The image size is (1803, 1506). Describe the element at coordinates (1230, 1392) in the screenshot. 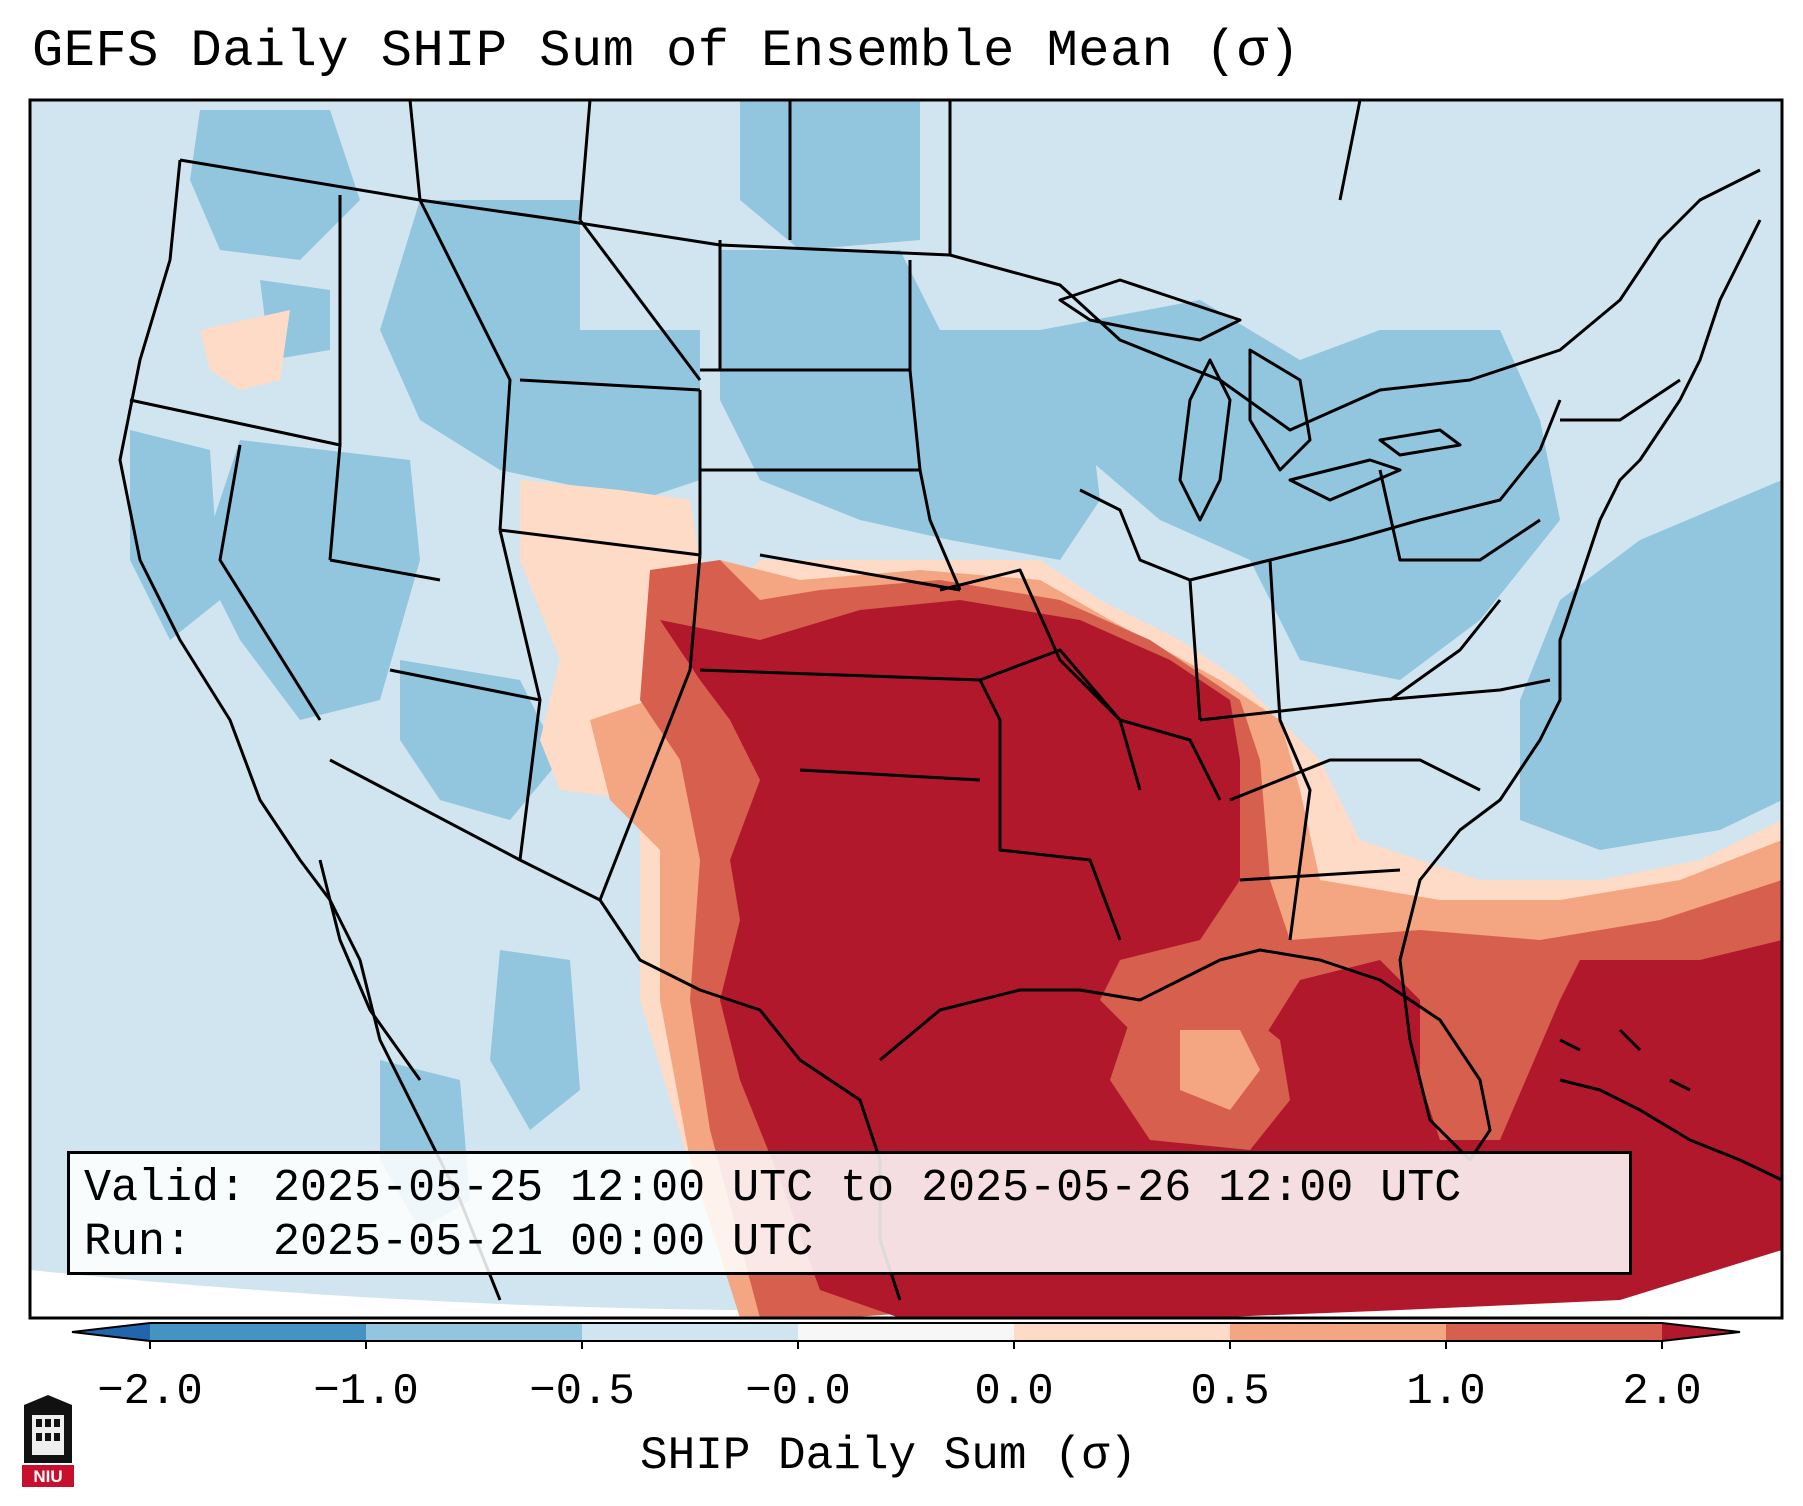

I see `colorbar-tick-label: 0.5` at that location.